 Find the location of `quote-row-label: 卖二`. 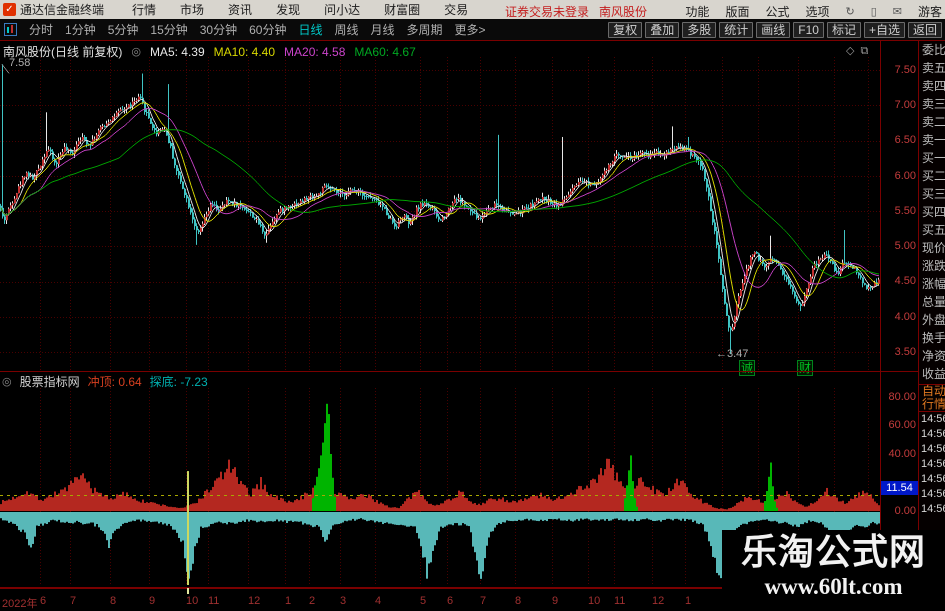

quote-row-label: 卖二 is located at coordinates (933, 122).